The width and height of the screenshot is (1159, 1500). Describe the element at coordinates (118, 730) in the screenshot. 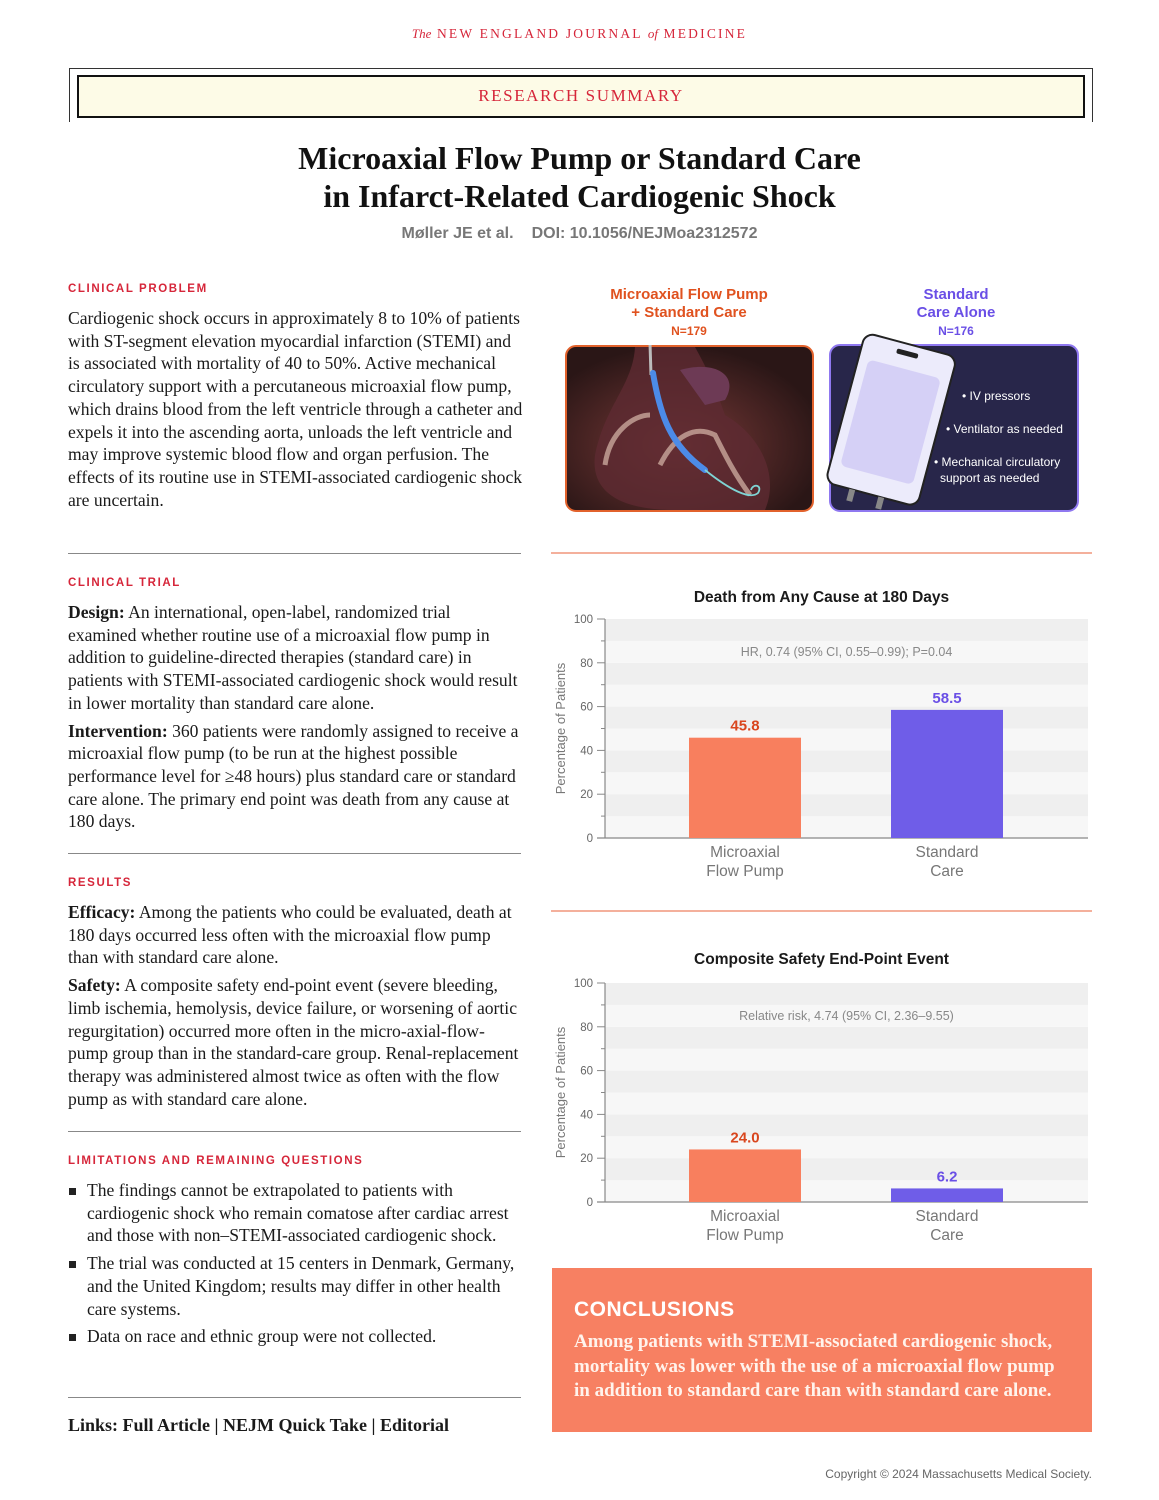

I see `intervention-label: Intervention:` at that location.